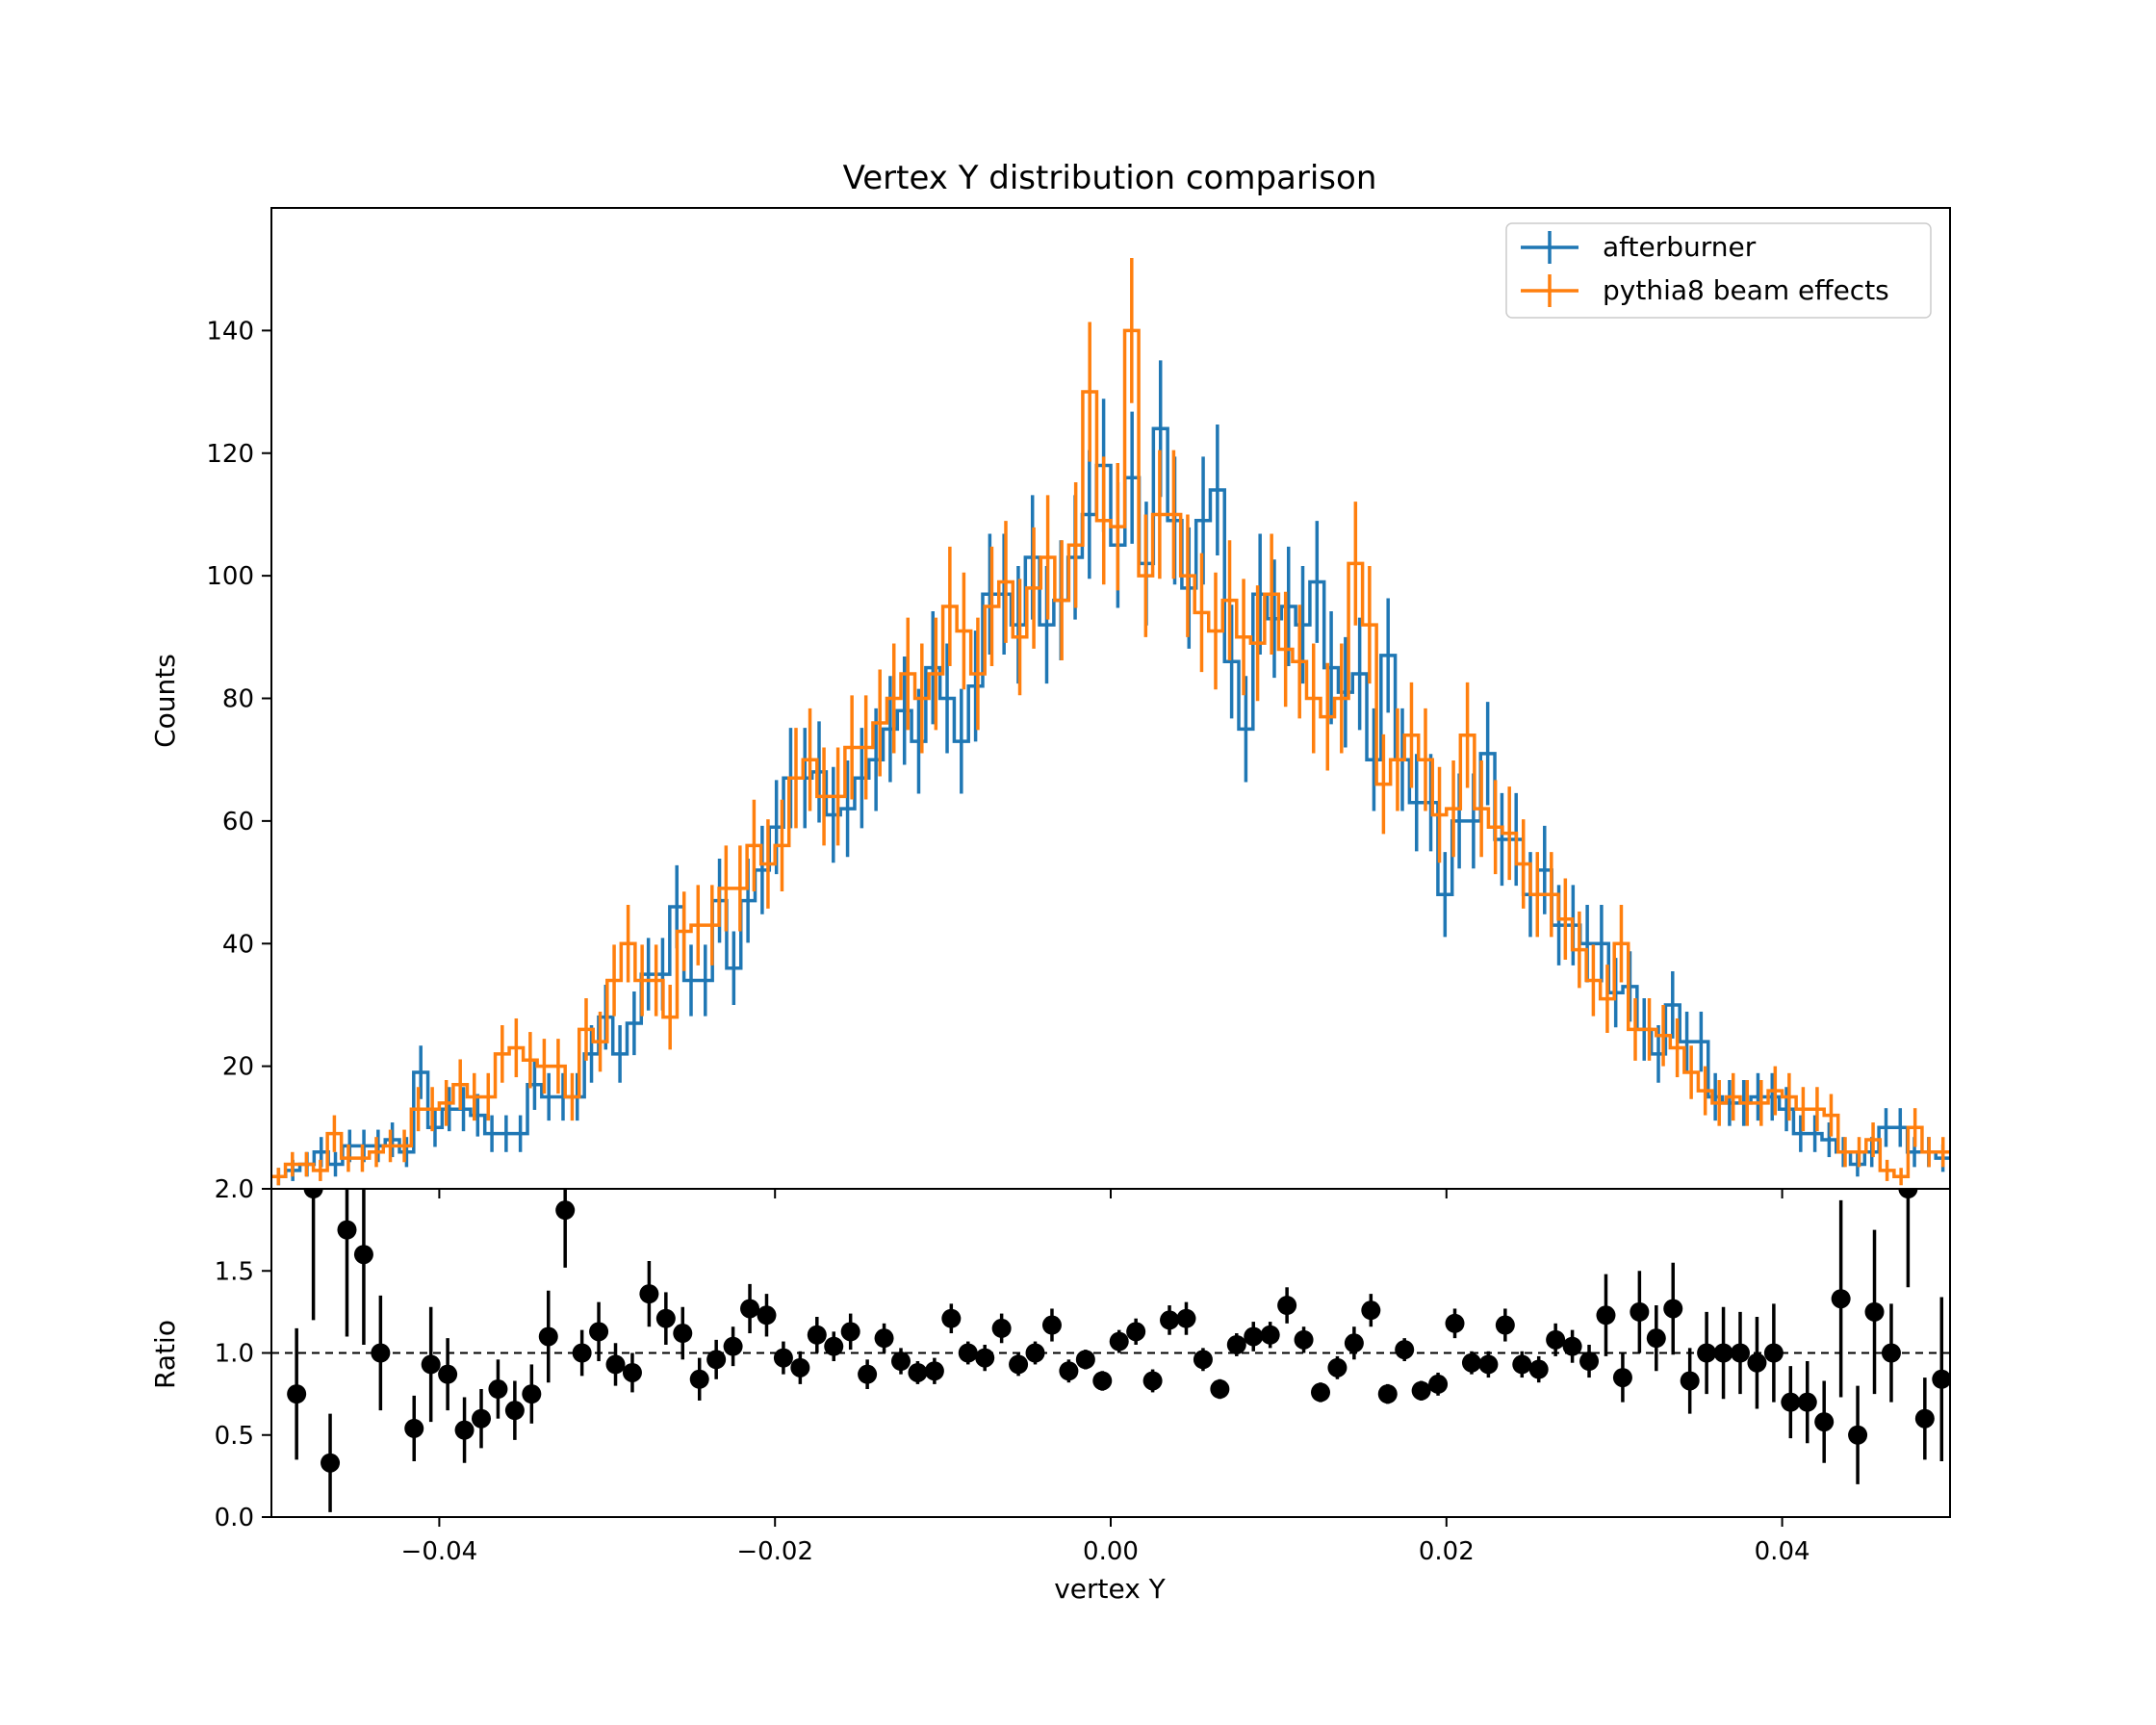 The height and width of the screenshot is (1725, 2156). Describe the element at coordinates (230, 331) in the screenshot. I see `y-tick-label-main: 140` at that location.